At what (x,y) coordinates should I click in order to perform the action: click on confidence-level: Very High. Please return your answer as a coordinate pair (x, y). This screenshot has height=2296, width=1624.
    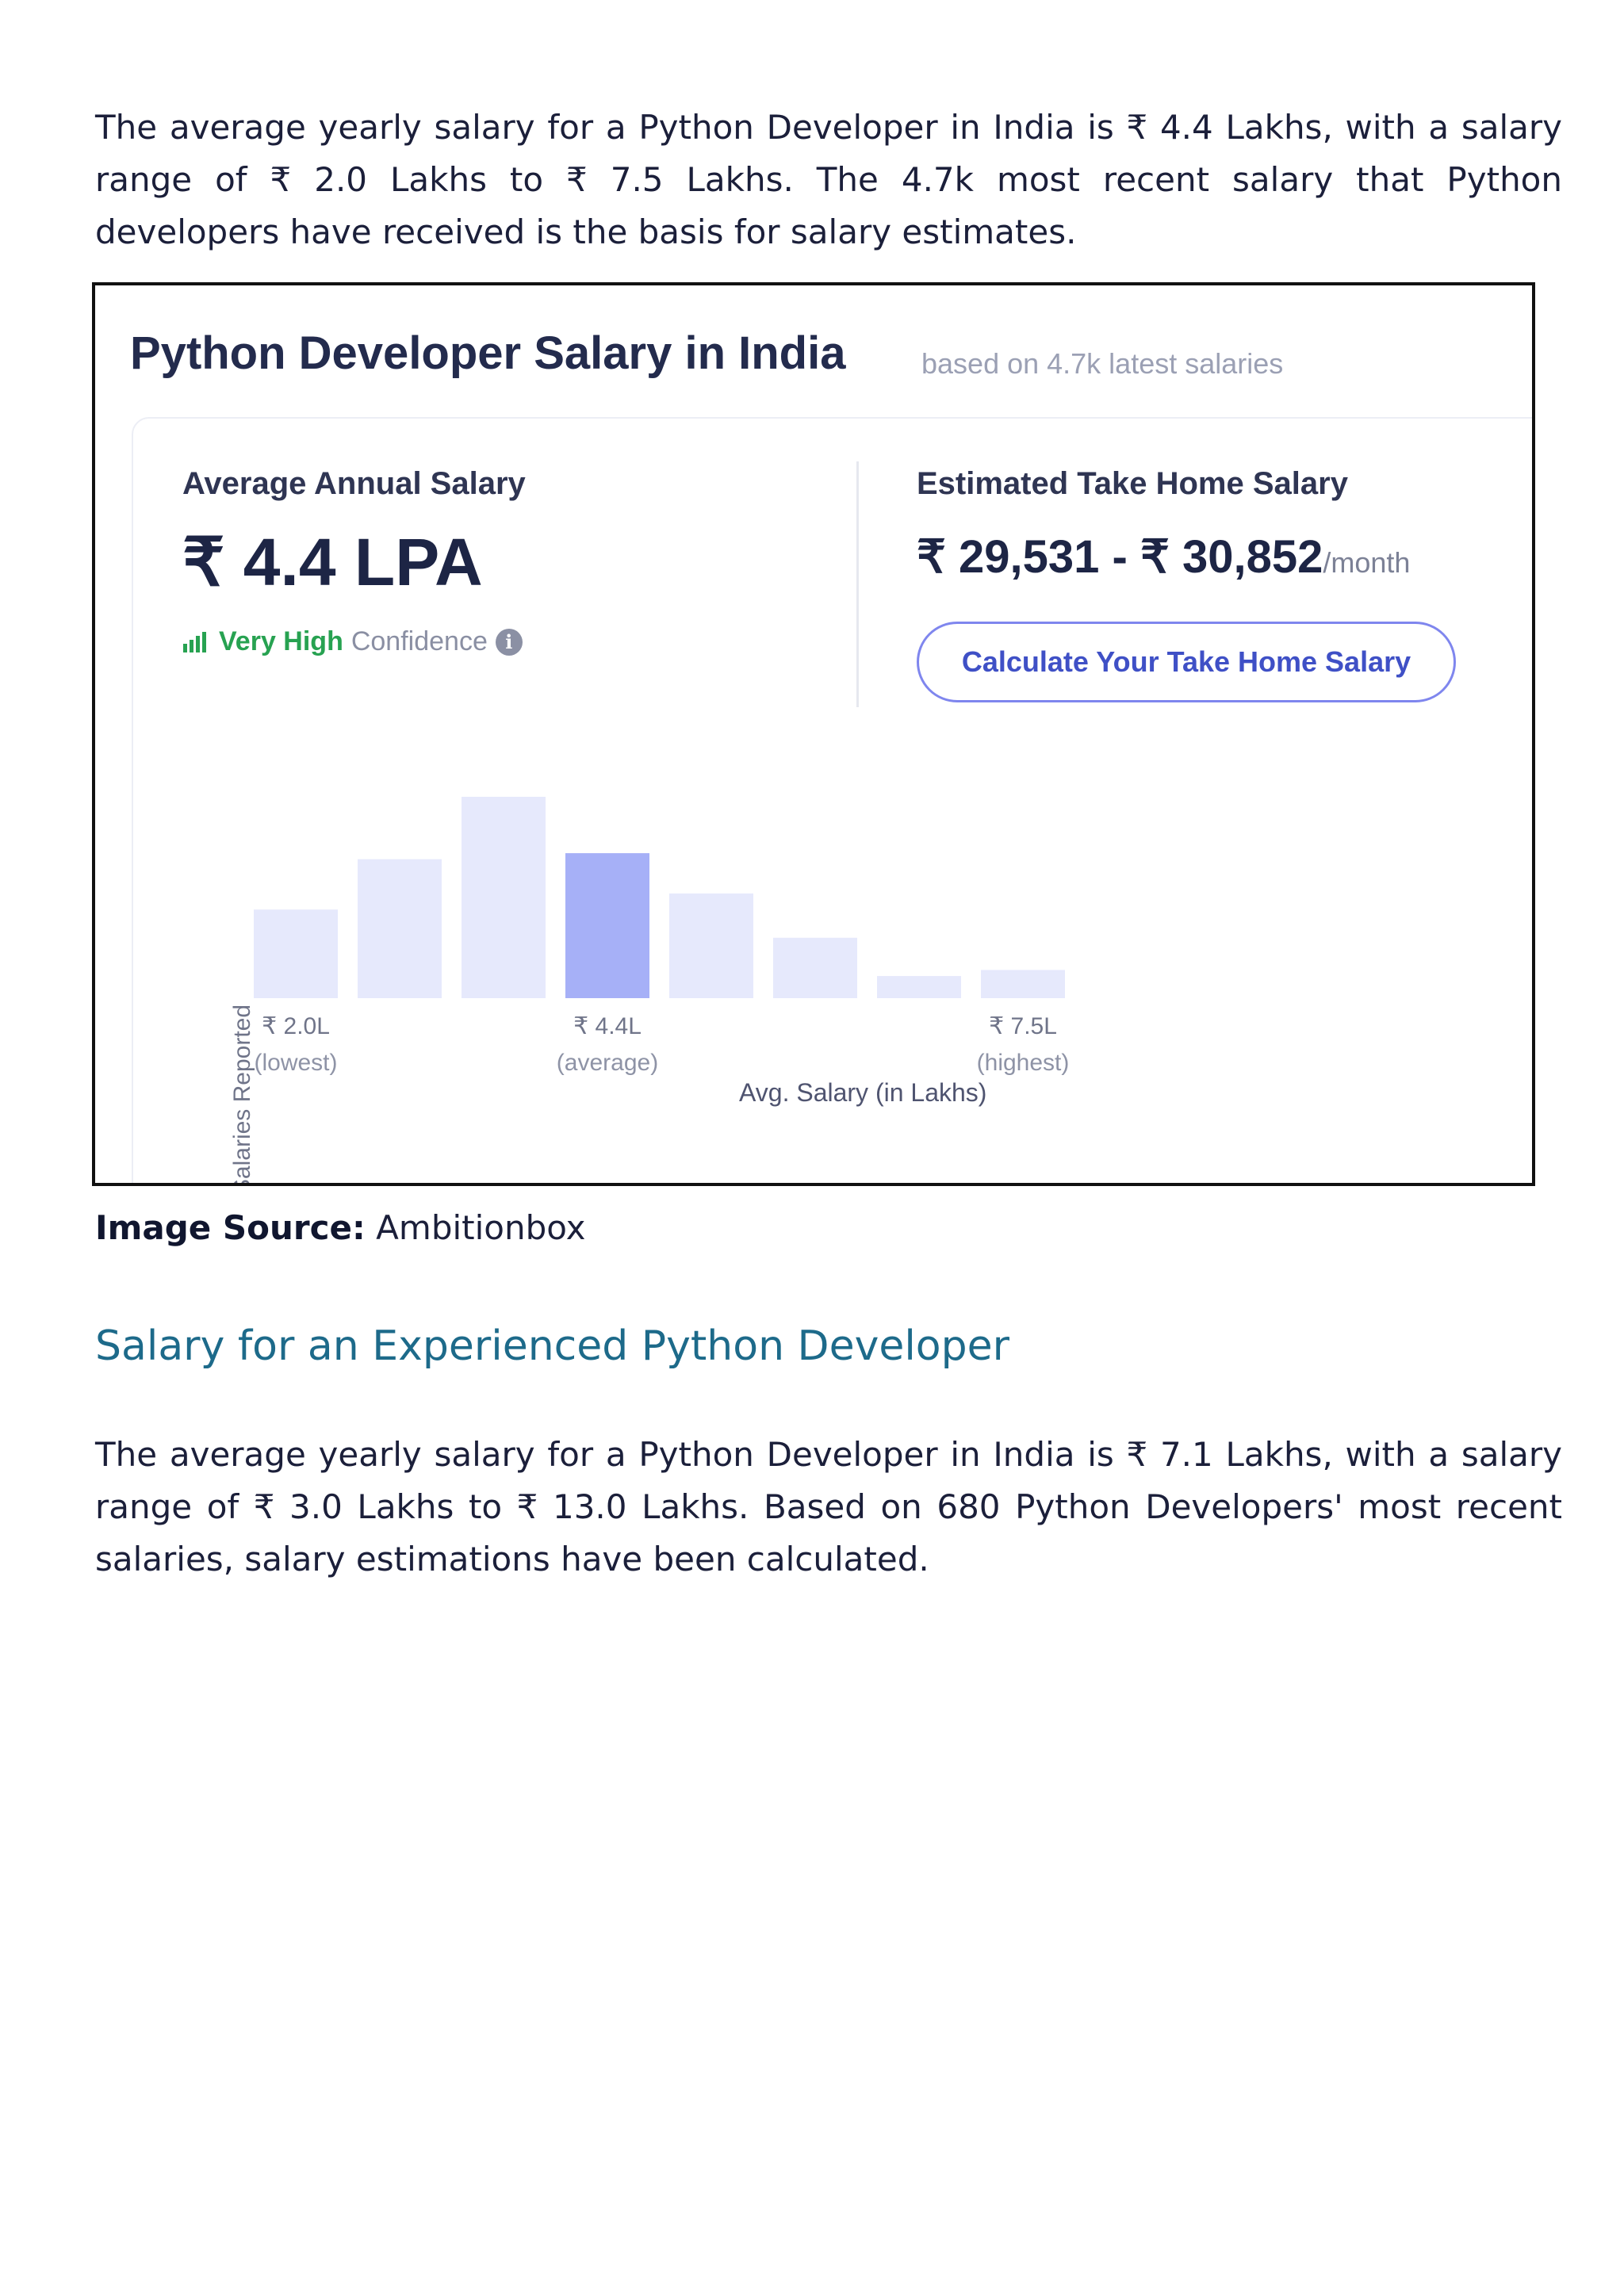
    Looking at the image, I should click on (281, 641).